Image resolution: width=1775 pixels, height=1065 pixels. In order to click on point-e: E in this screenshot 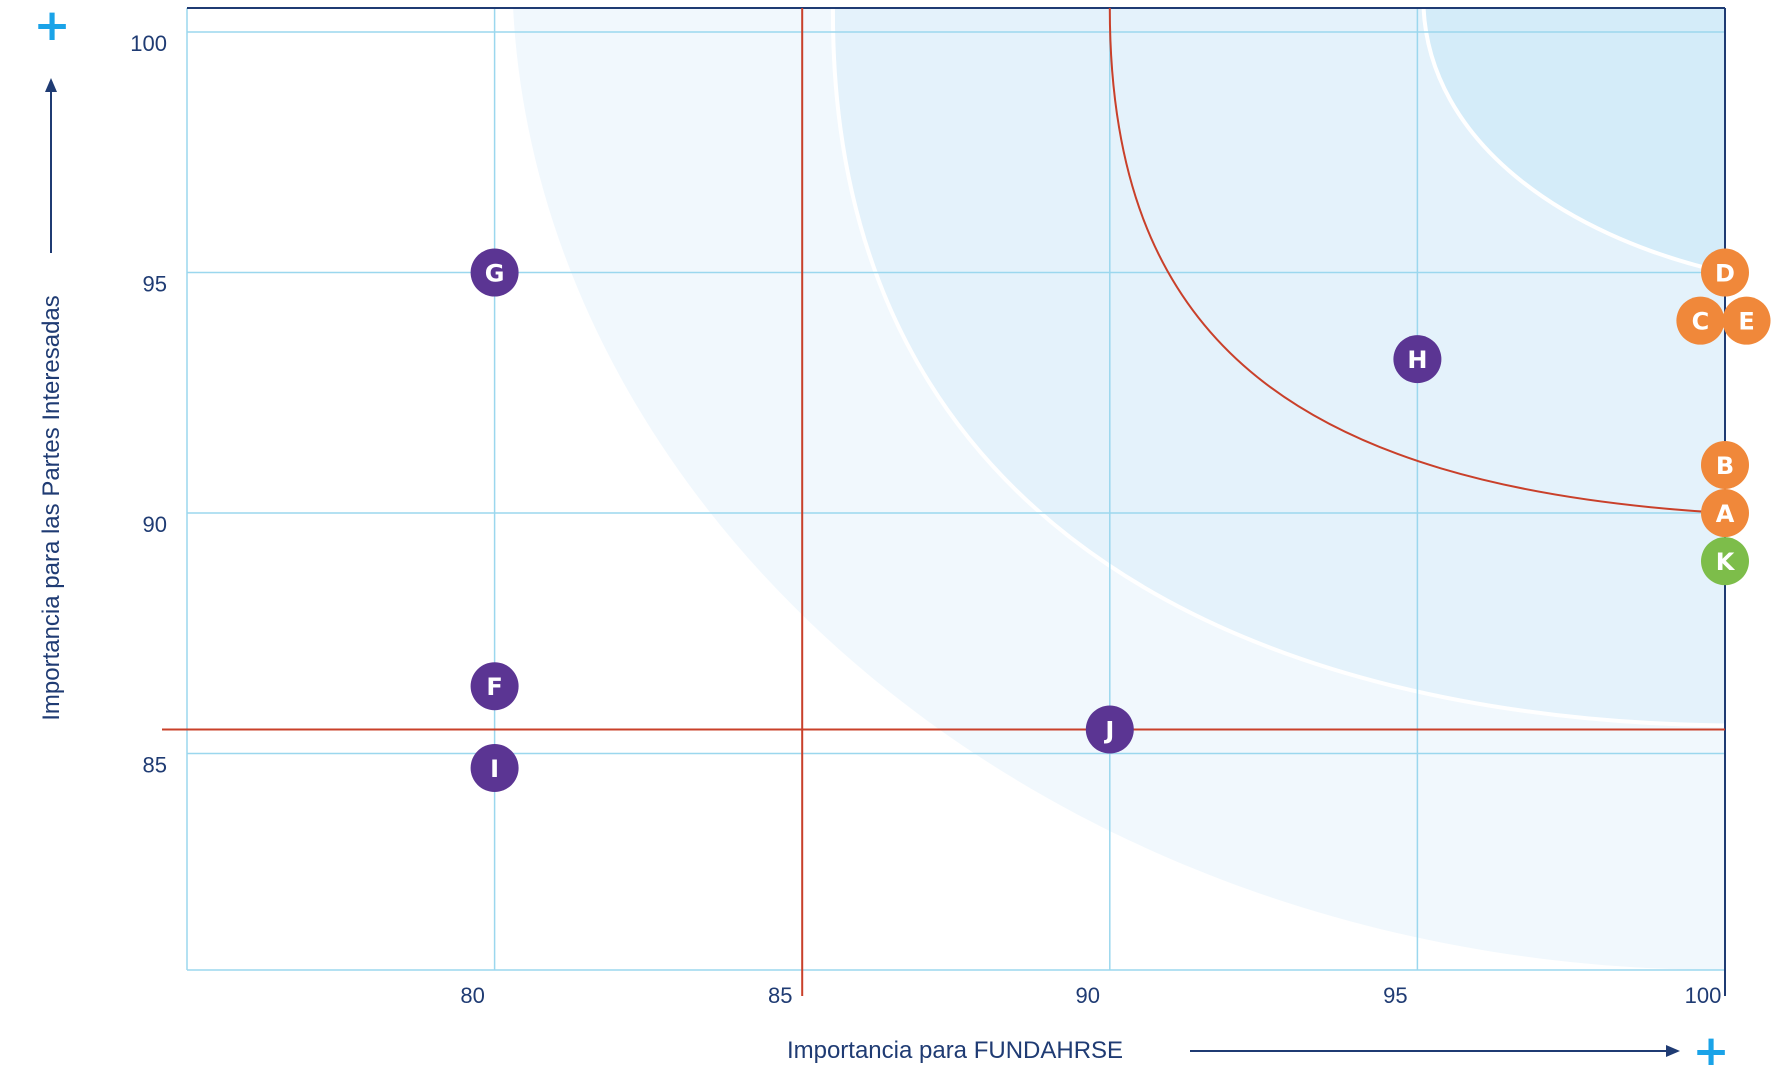, I will do `click(1746, 320)`.